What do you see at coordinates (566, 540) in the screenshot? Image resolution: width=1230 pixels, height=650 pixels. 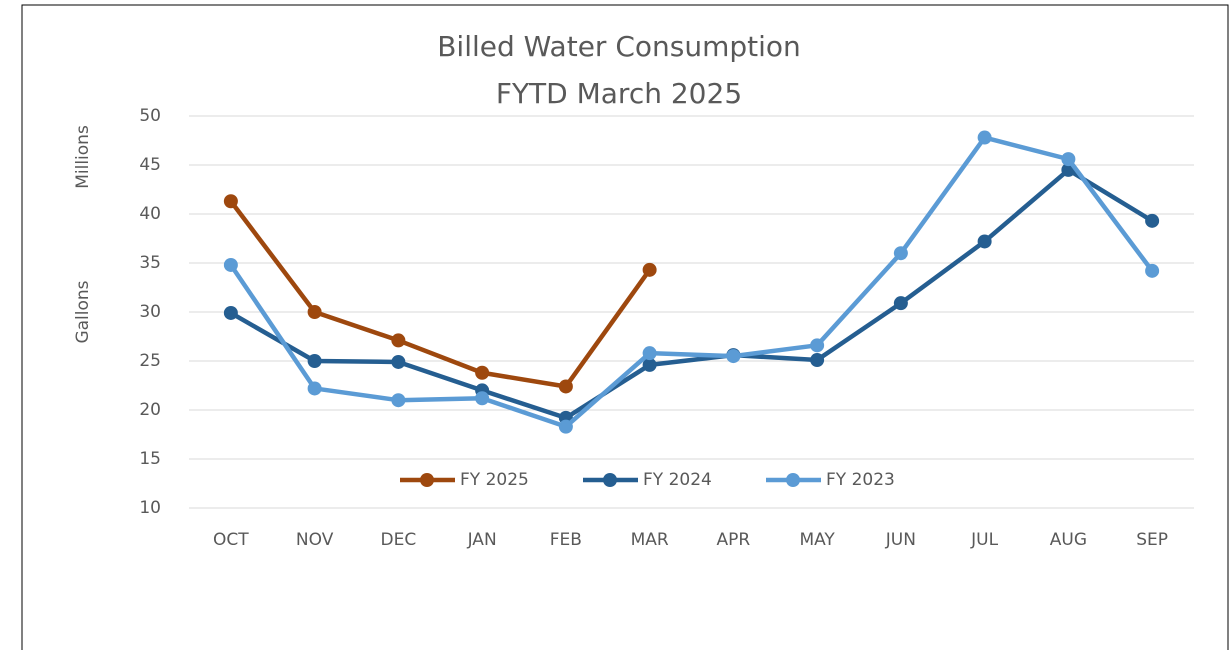 I see `x-tick-label: FEB` at bounding box center [566, 540].